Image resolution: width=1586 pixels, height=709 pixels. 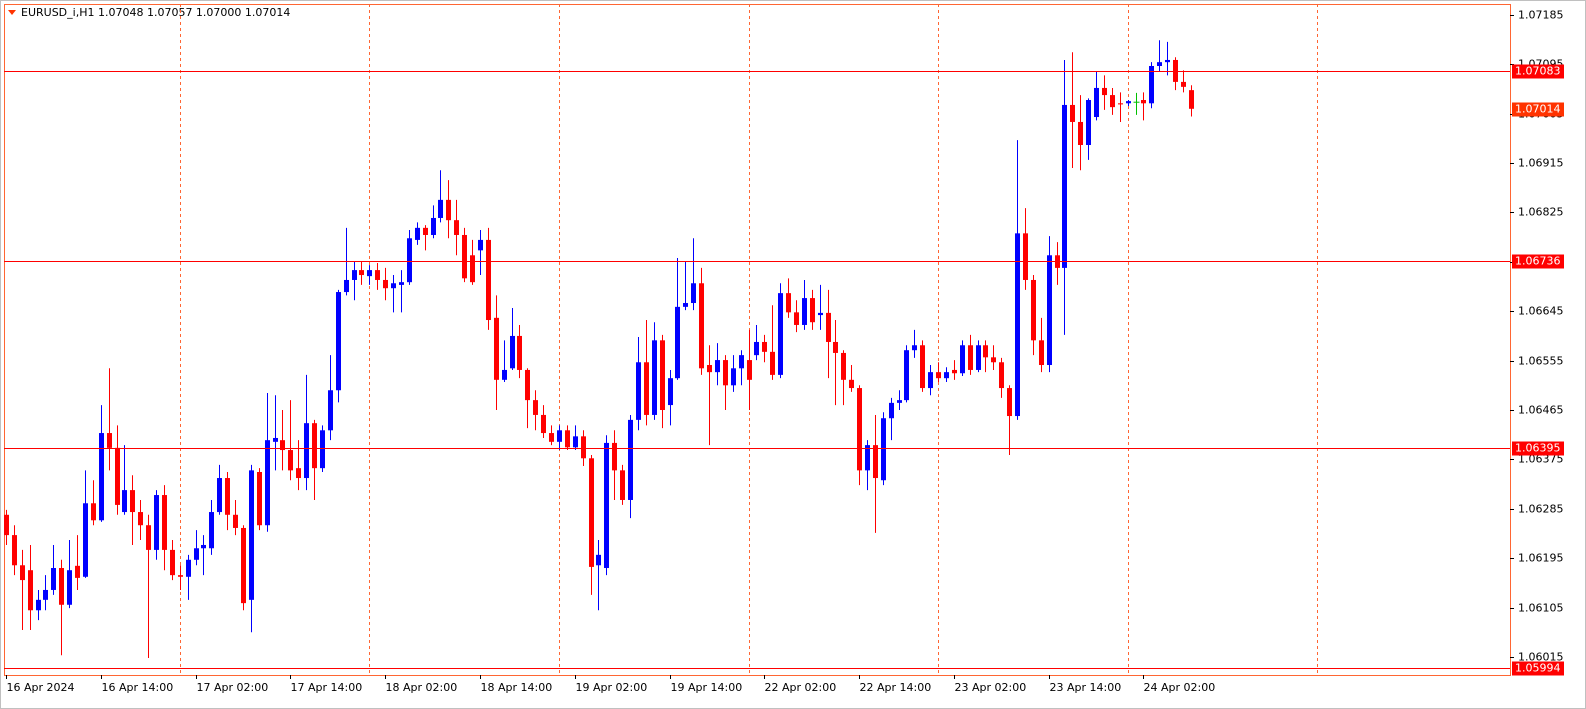 What do you see at coordinates (1541, 657) in the screenshot?
I see `y-tick-label: 1.06015` at bounding box center [1541, 657].